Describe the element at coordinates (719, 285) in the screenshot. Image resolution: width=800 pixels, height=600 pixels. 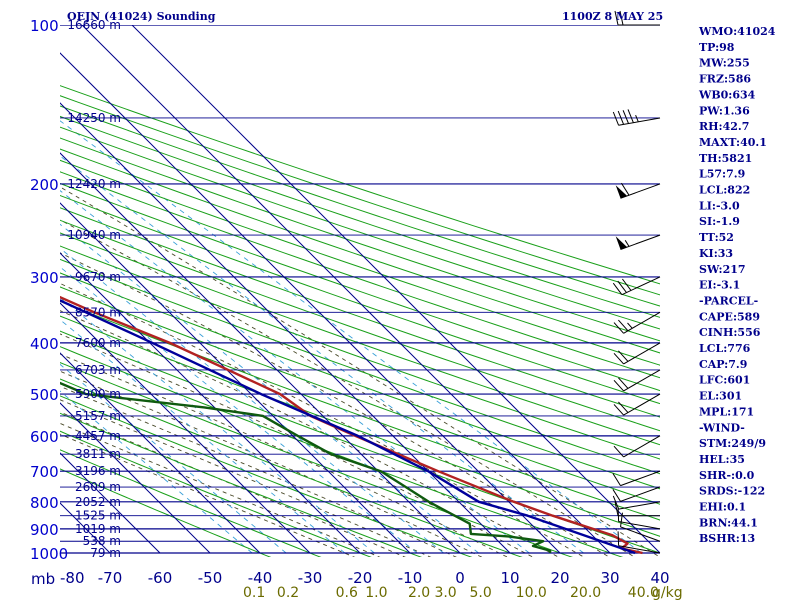
I see `index-entry: EI:-3.1` at that location.